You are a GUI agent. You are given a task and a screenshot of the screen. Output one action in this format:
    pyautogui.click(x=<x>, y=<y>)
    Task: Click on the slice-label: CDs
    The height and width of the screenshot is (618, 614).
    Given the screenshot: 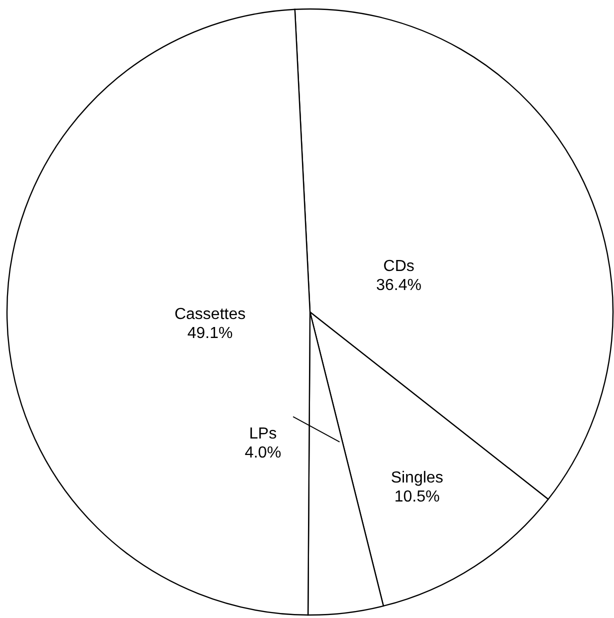 What is the action you would take?
    pyautogui.click(x=398, y=267)
    